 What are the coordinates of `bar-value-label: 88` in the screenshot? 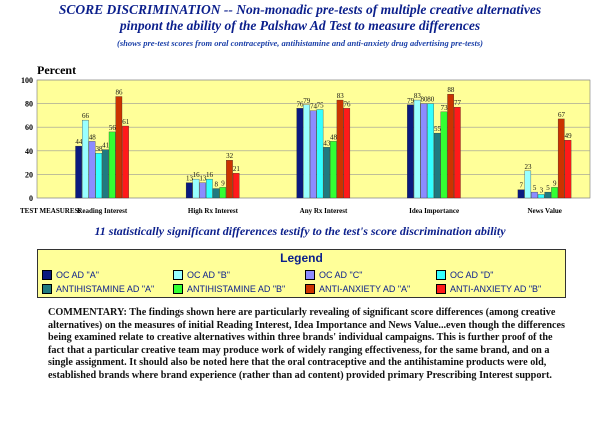 It's located at (451, 90).